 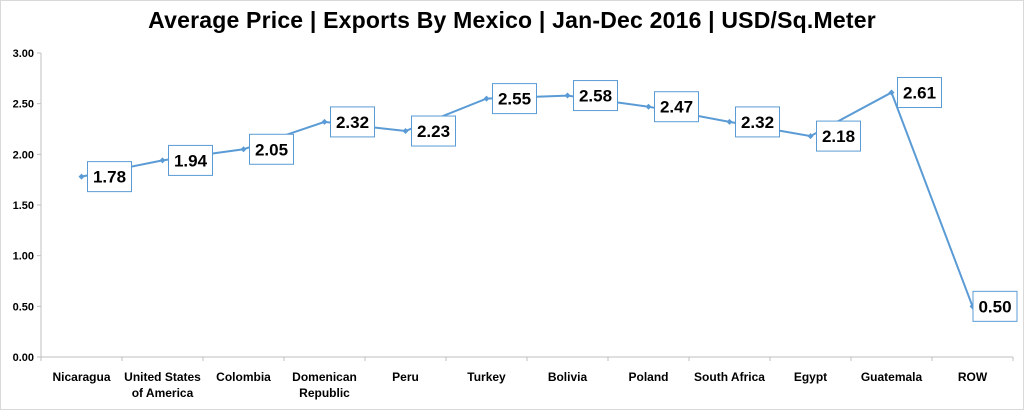 What do you see at coordinates (23, 307) in the screenshot?
I see `y-tick-label: 0.50` at bounding box center [23, 307].